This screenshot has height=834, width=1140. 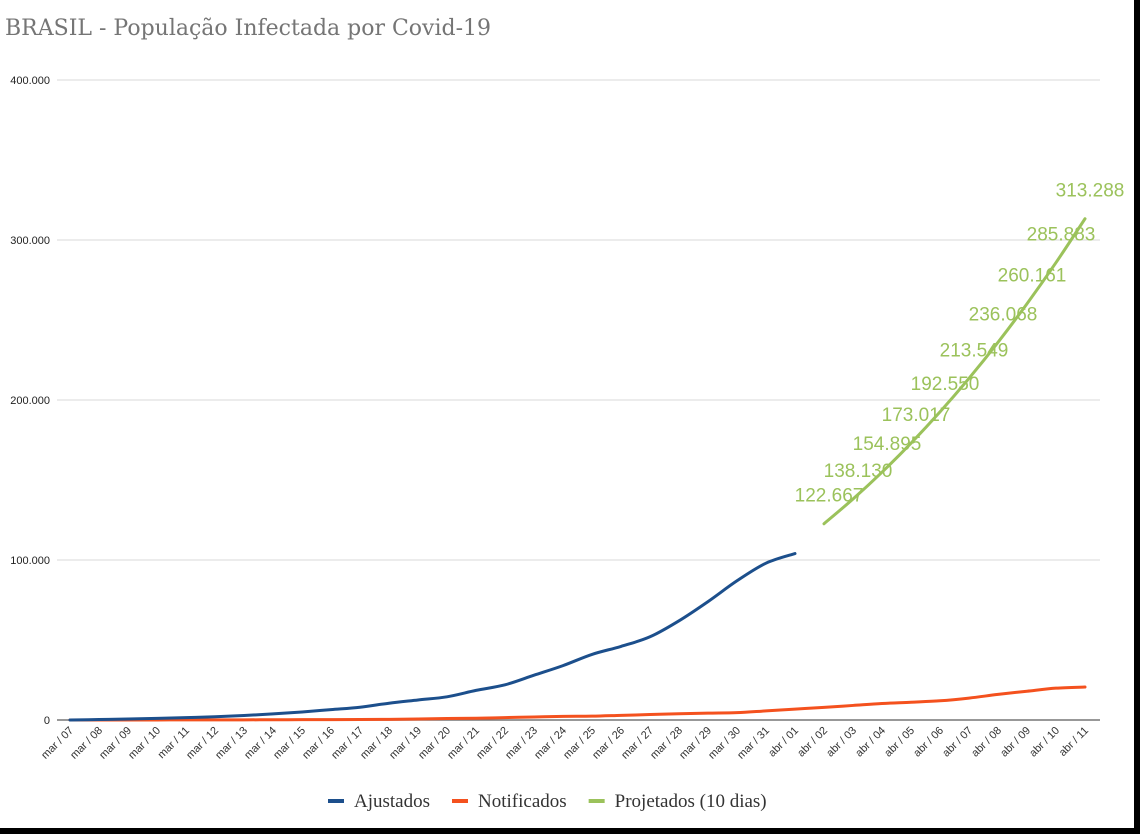 I want to click on x-tick-label: abr / 10, so click(x=1044, y=742).